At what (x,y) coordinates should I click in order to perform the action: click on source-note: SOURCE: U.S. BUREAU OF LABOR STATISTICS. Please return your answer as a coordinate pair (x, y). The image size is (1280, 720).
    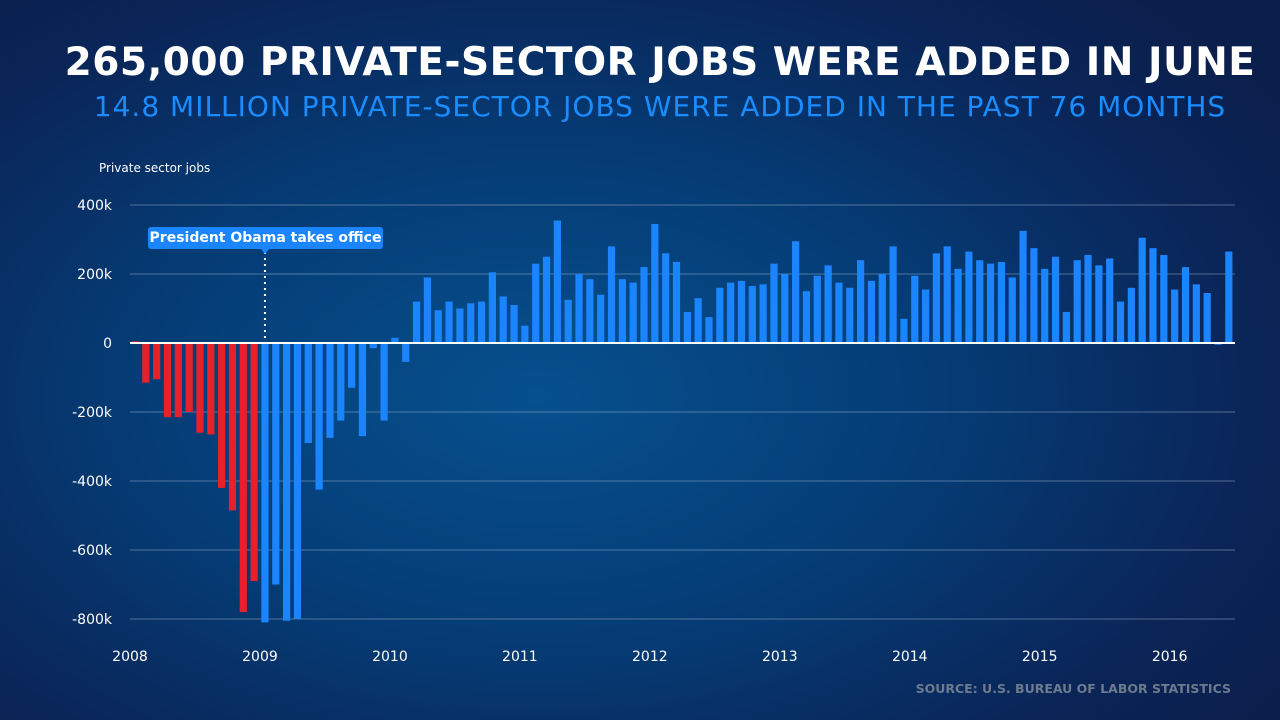
    Looking at the image, I should click on (1073, 688).